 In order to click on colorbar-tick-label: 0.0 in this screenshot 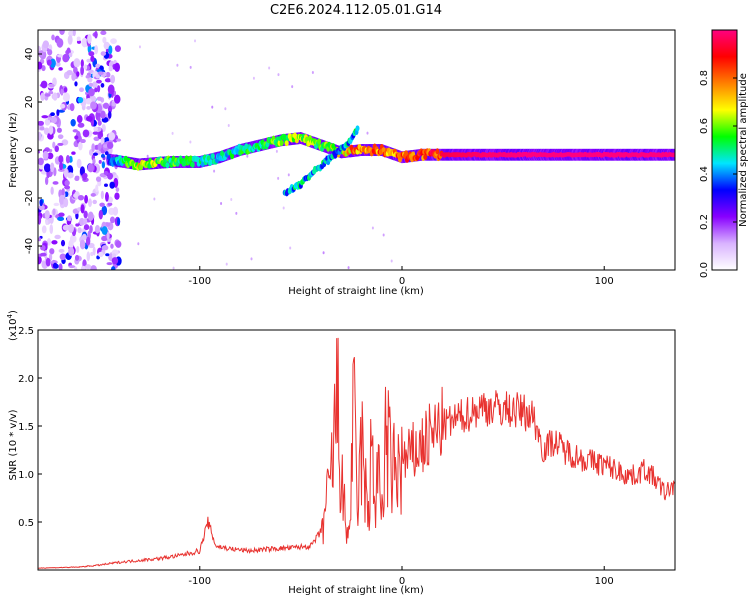, I will do `click(704, 270)`.